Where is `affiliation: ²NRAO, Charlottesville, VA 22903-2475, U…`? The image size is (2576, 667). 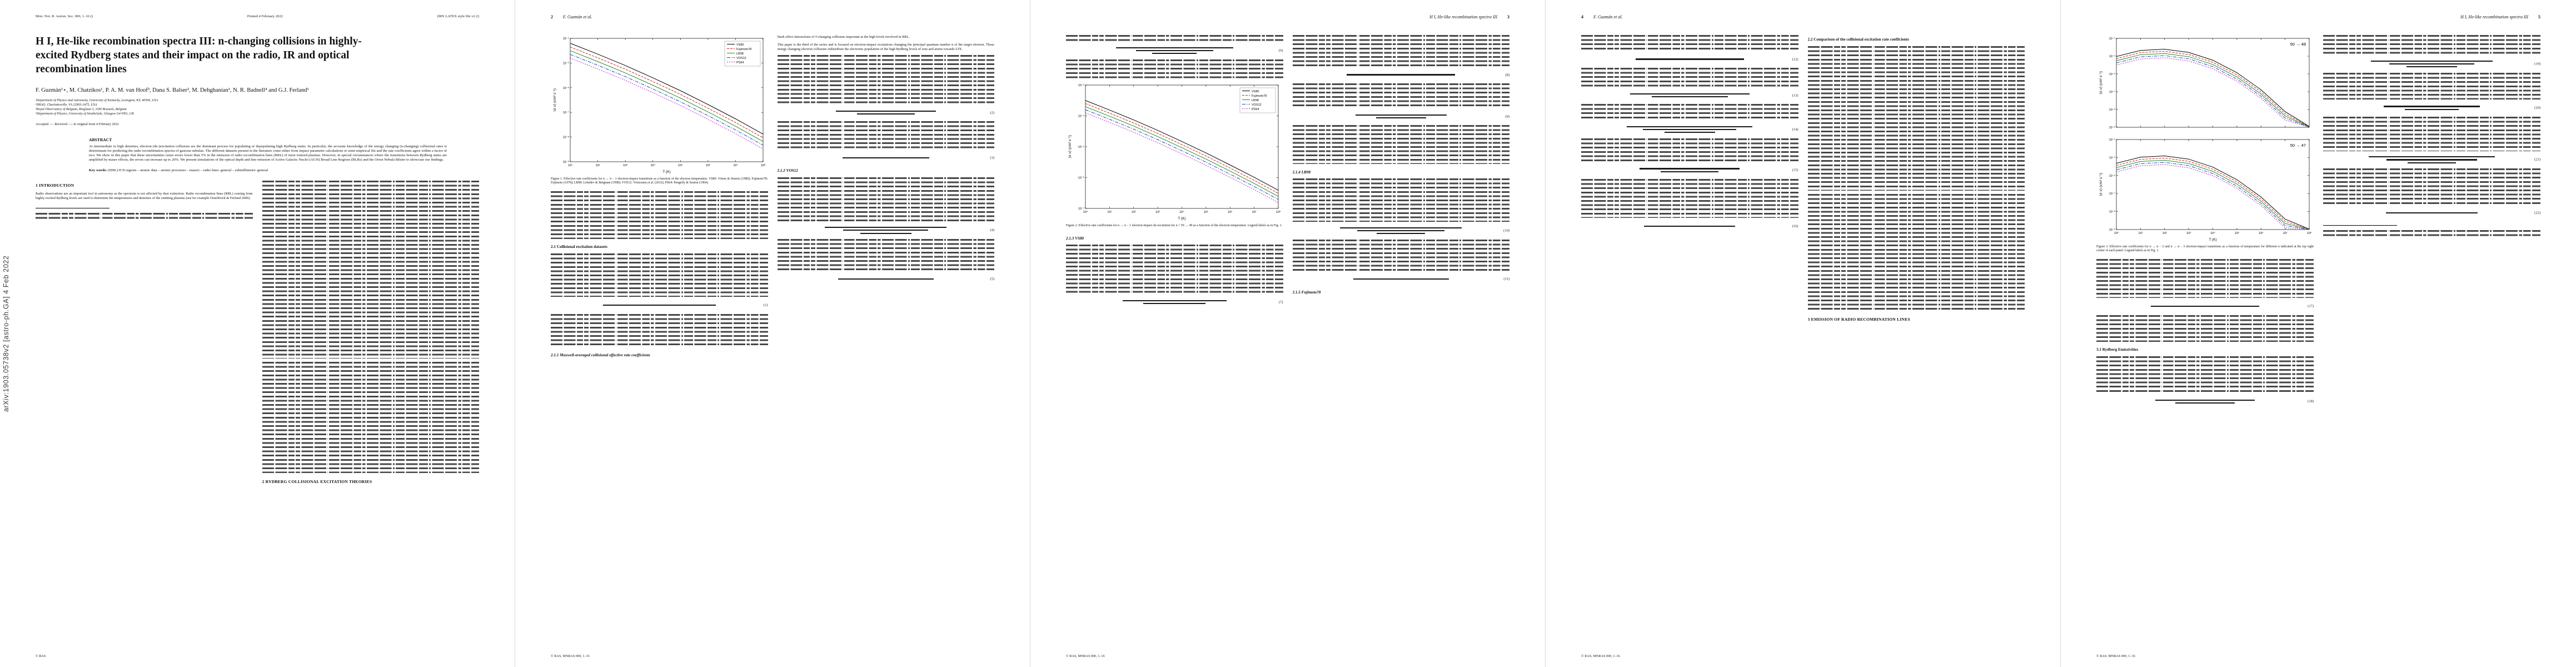 affiliation: ²NRAO, Charlottesville, VA 22903-2475, U… is located at coordinates (66, 105).